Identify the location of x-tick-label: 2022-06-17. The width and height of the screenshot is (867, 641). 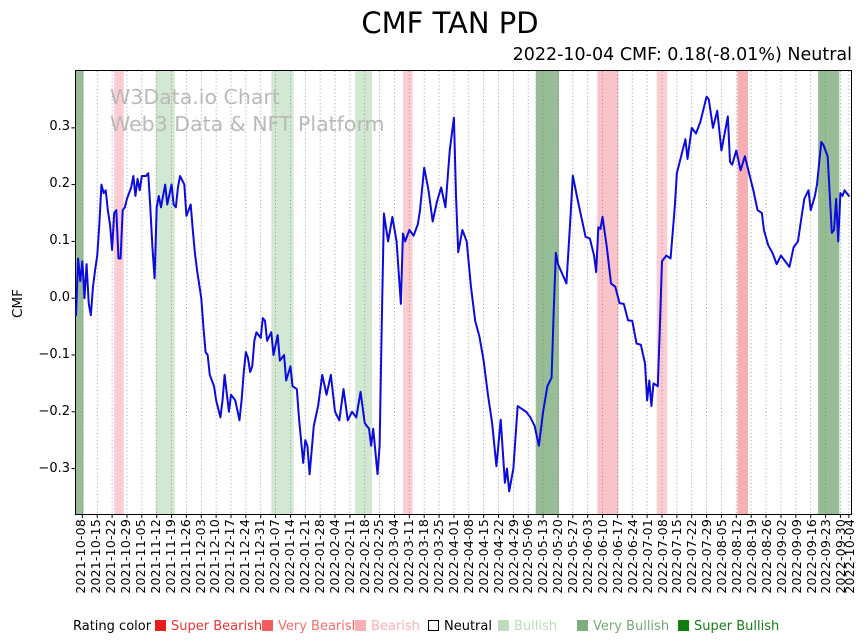
(617, 556).